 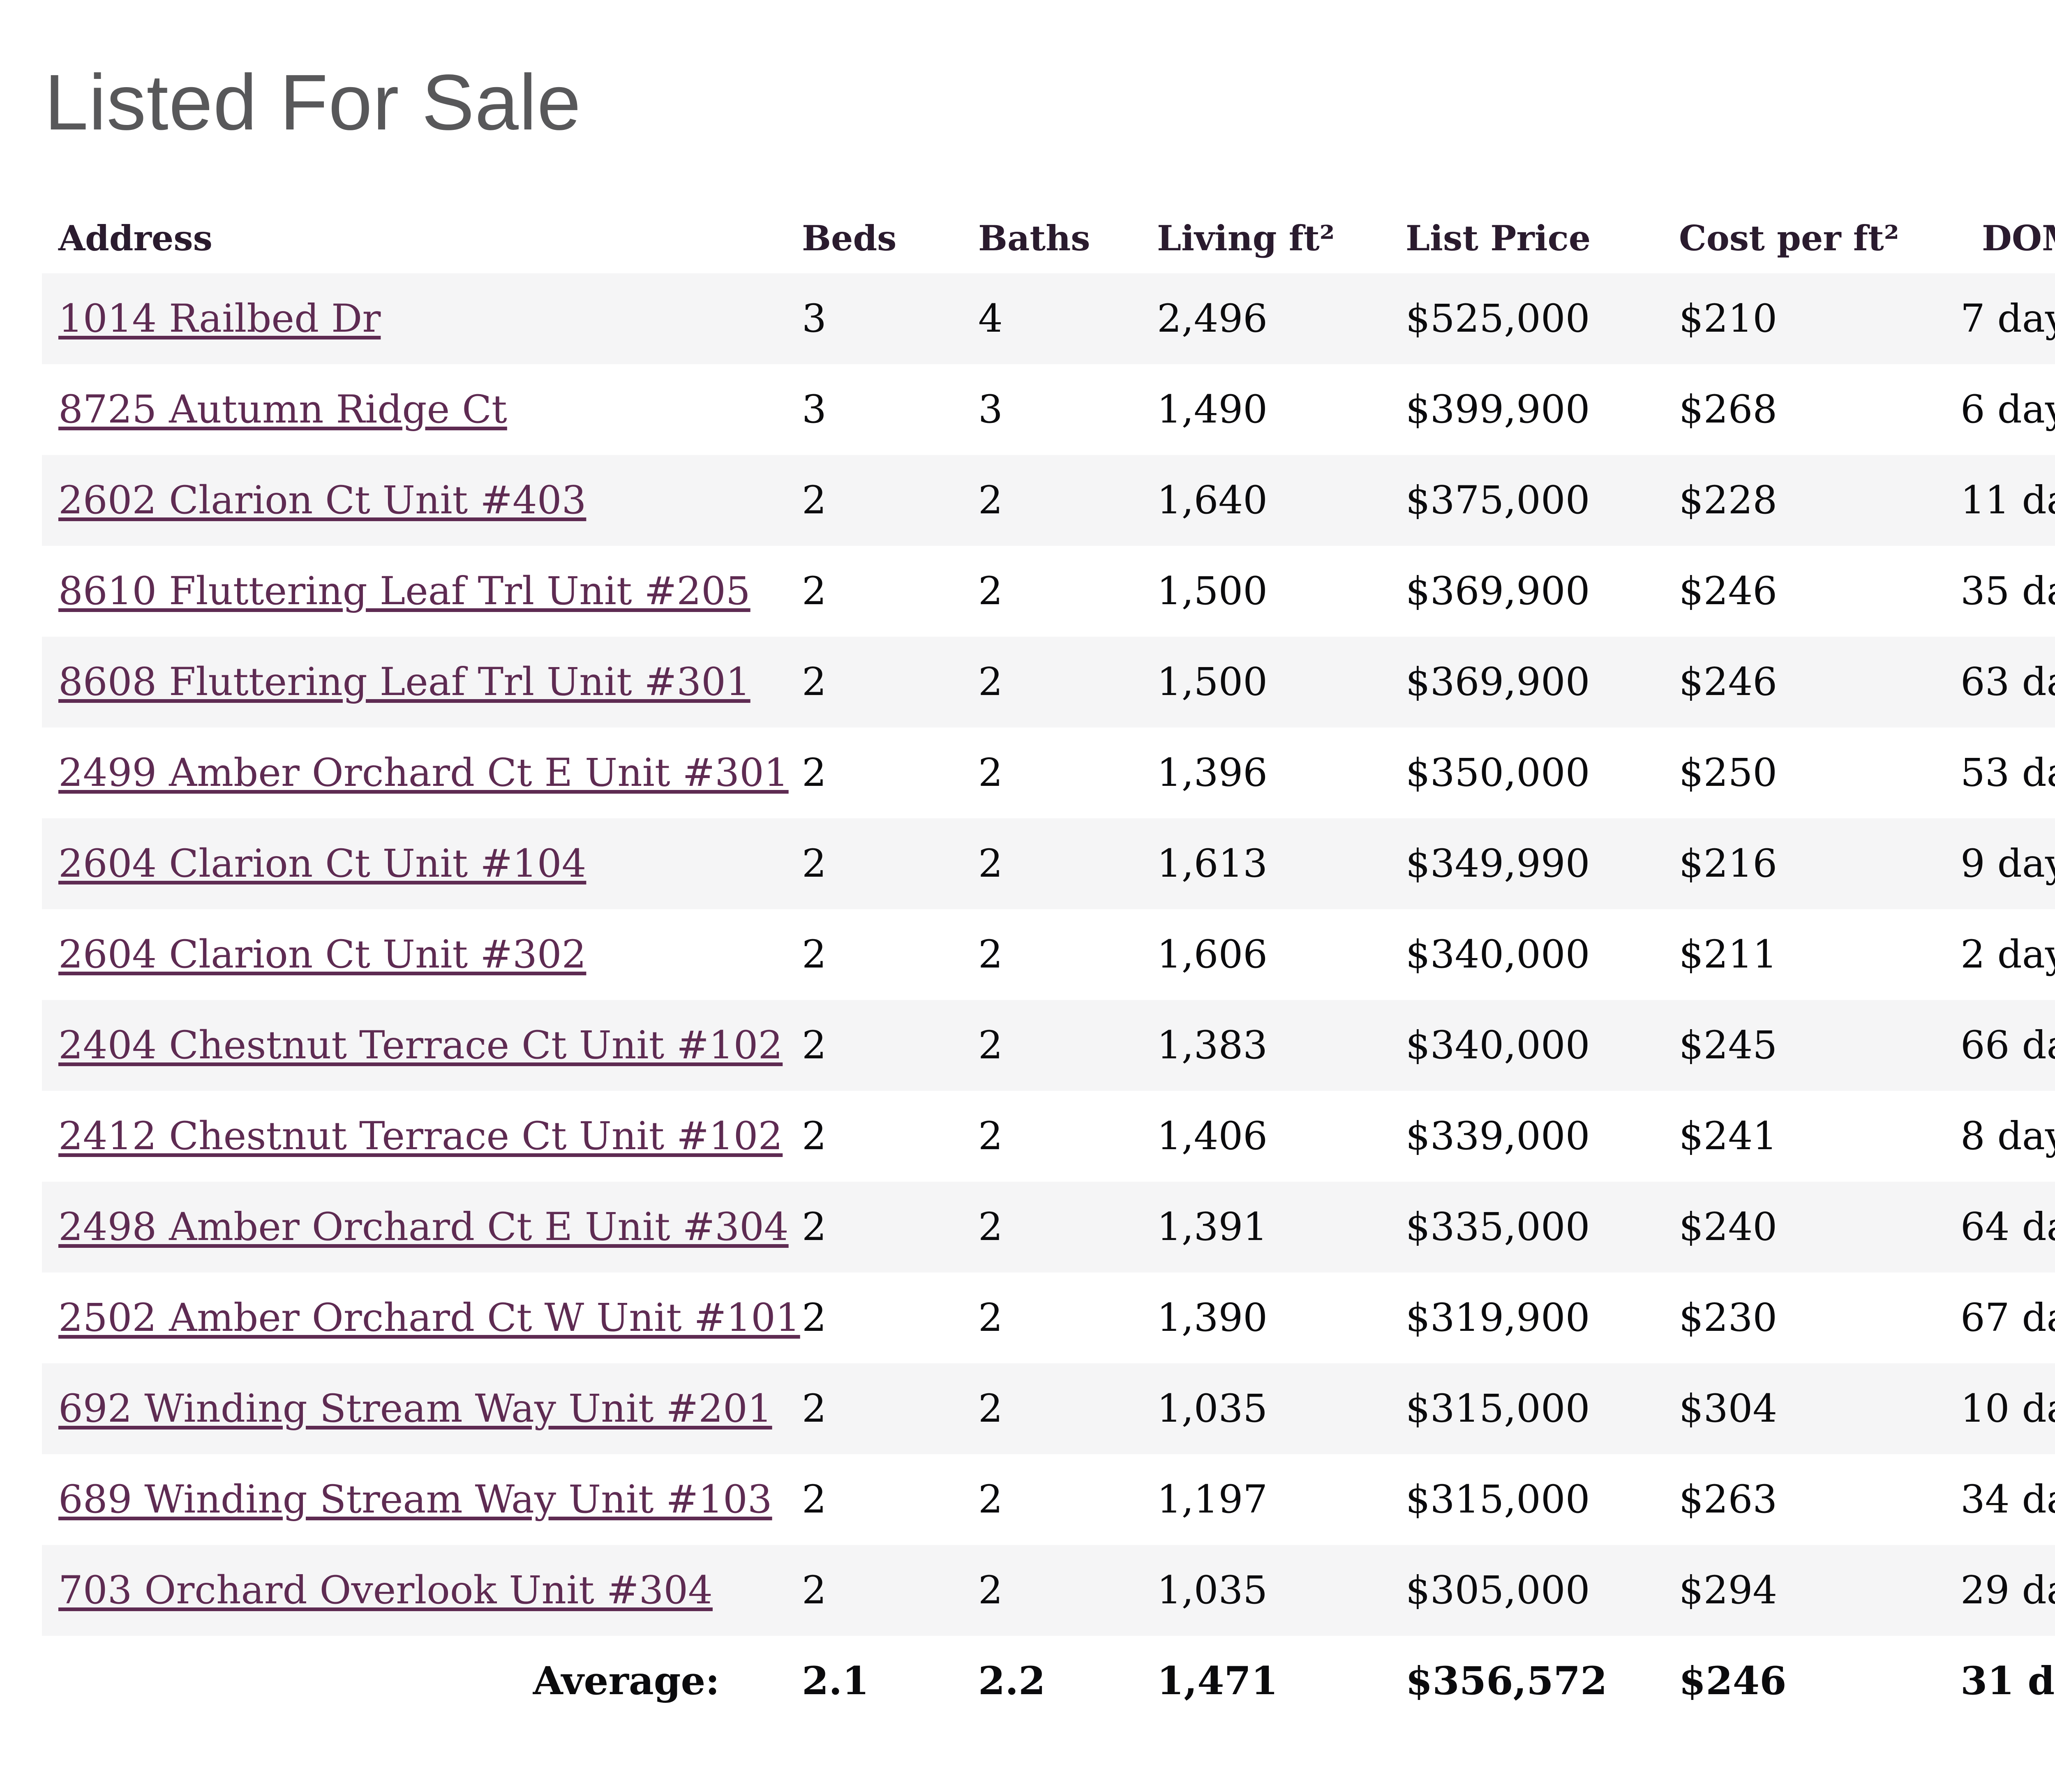 I want to click on living-ft2-cell: 1,035, so click(x=1212, y=1409).